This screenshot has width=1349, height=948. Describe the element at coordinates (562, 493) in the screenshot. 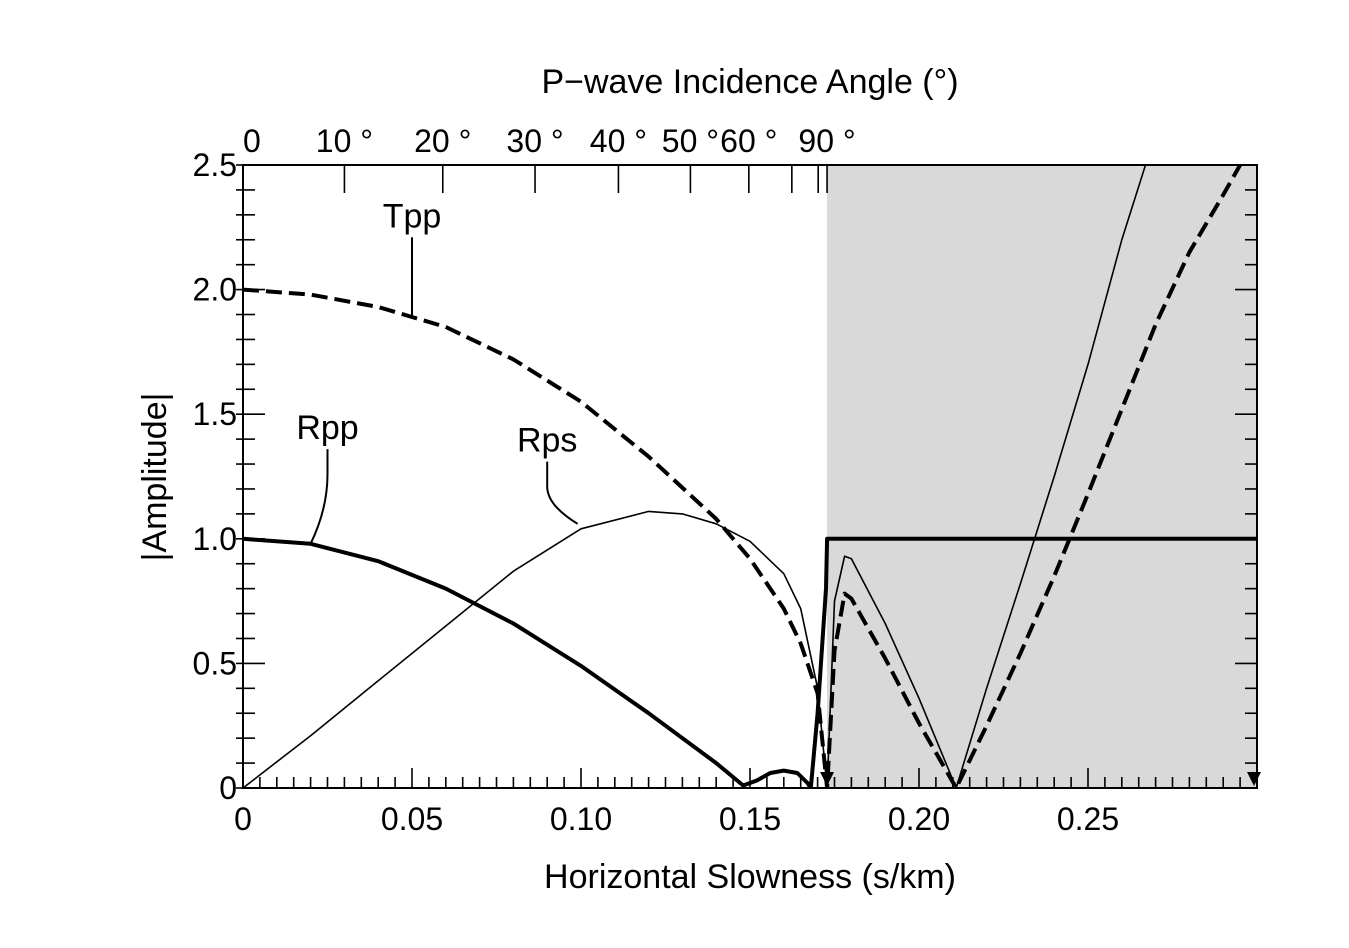

I see `leader-rps` at that location.